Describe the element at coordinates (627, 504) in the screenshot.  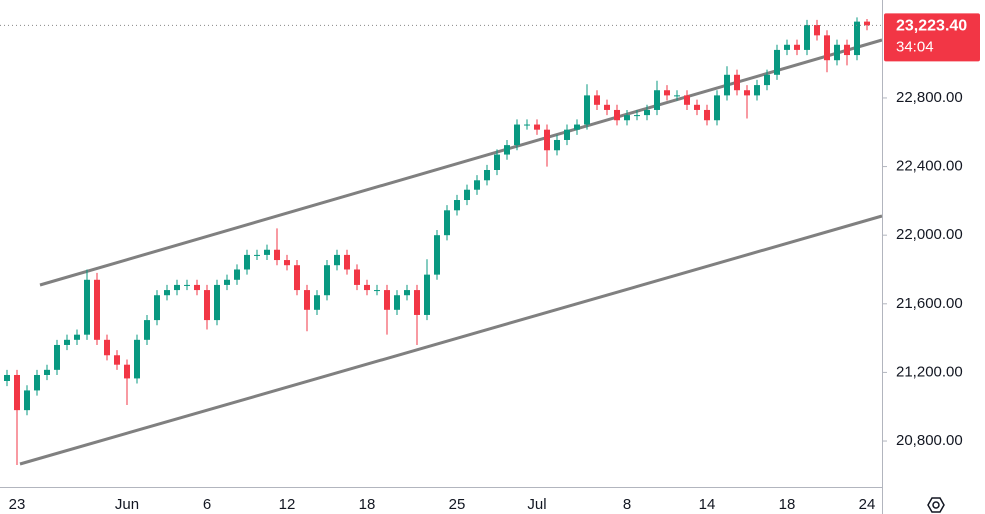
I see `x-tick-label: 8` at that location.